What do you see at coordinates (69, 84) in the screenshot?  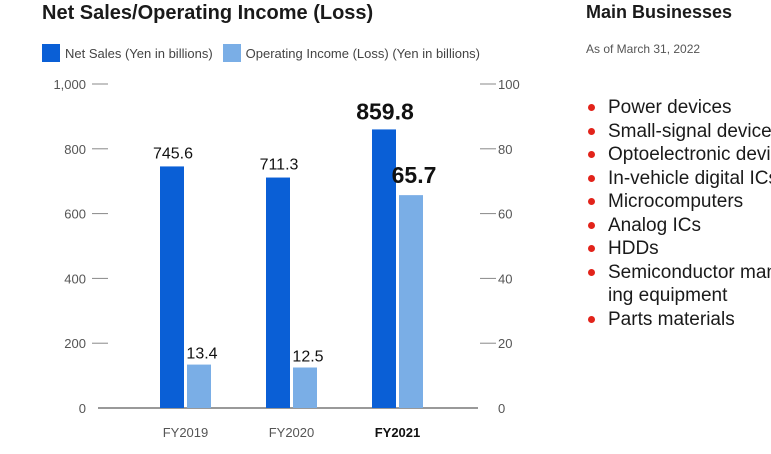 I see `y-left-tick-label: 1,000` at bounding box center [69, 84].